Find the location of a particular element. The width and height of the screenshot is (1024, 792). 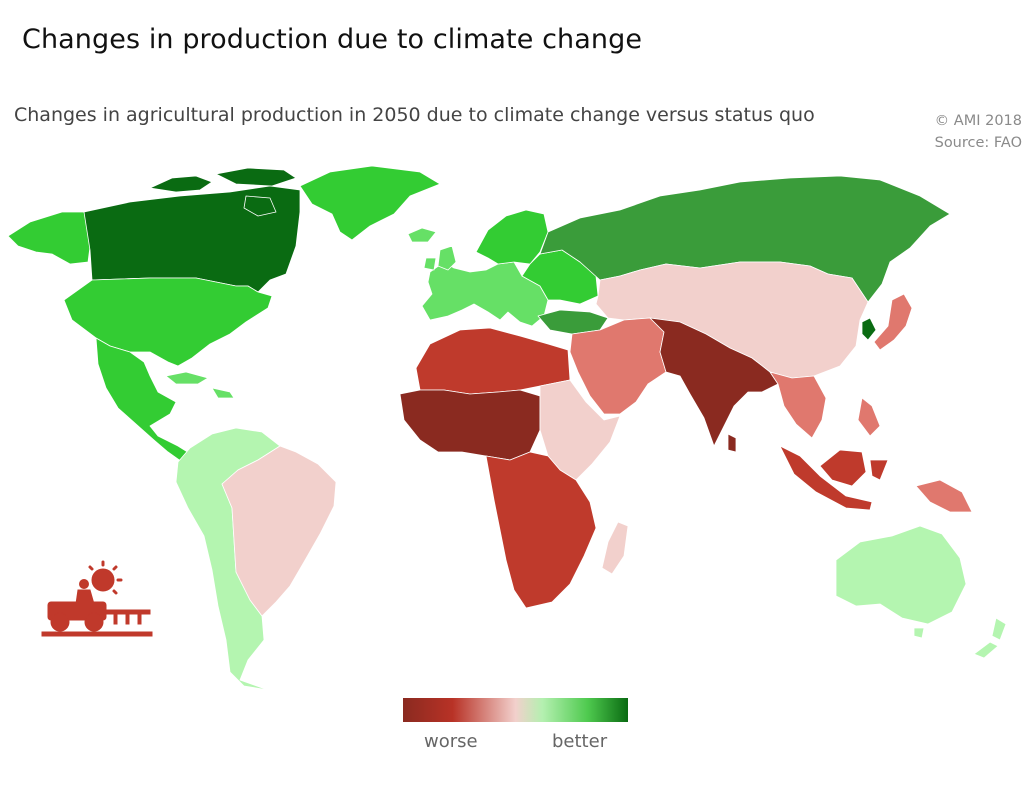

region-western-europe is located at coordinates (485, 294).